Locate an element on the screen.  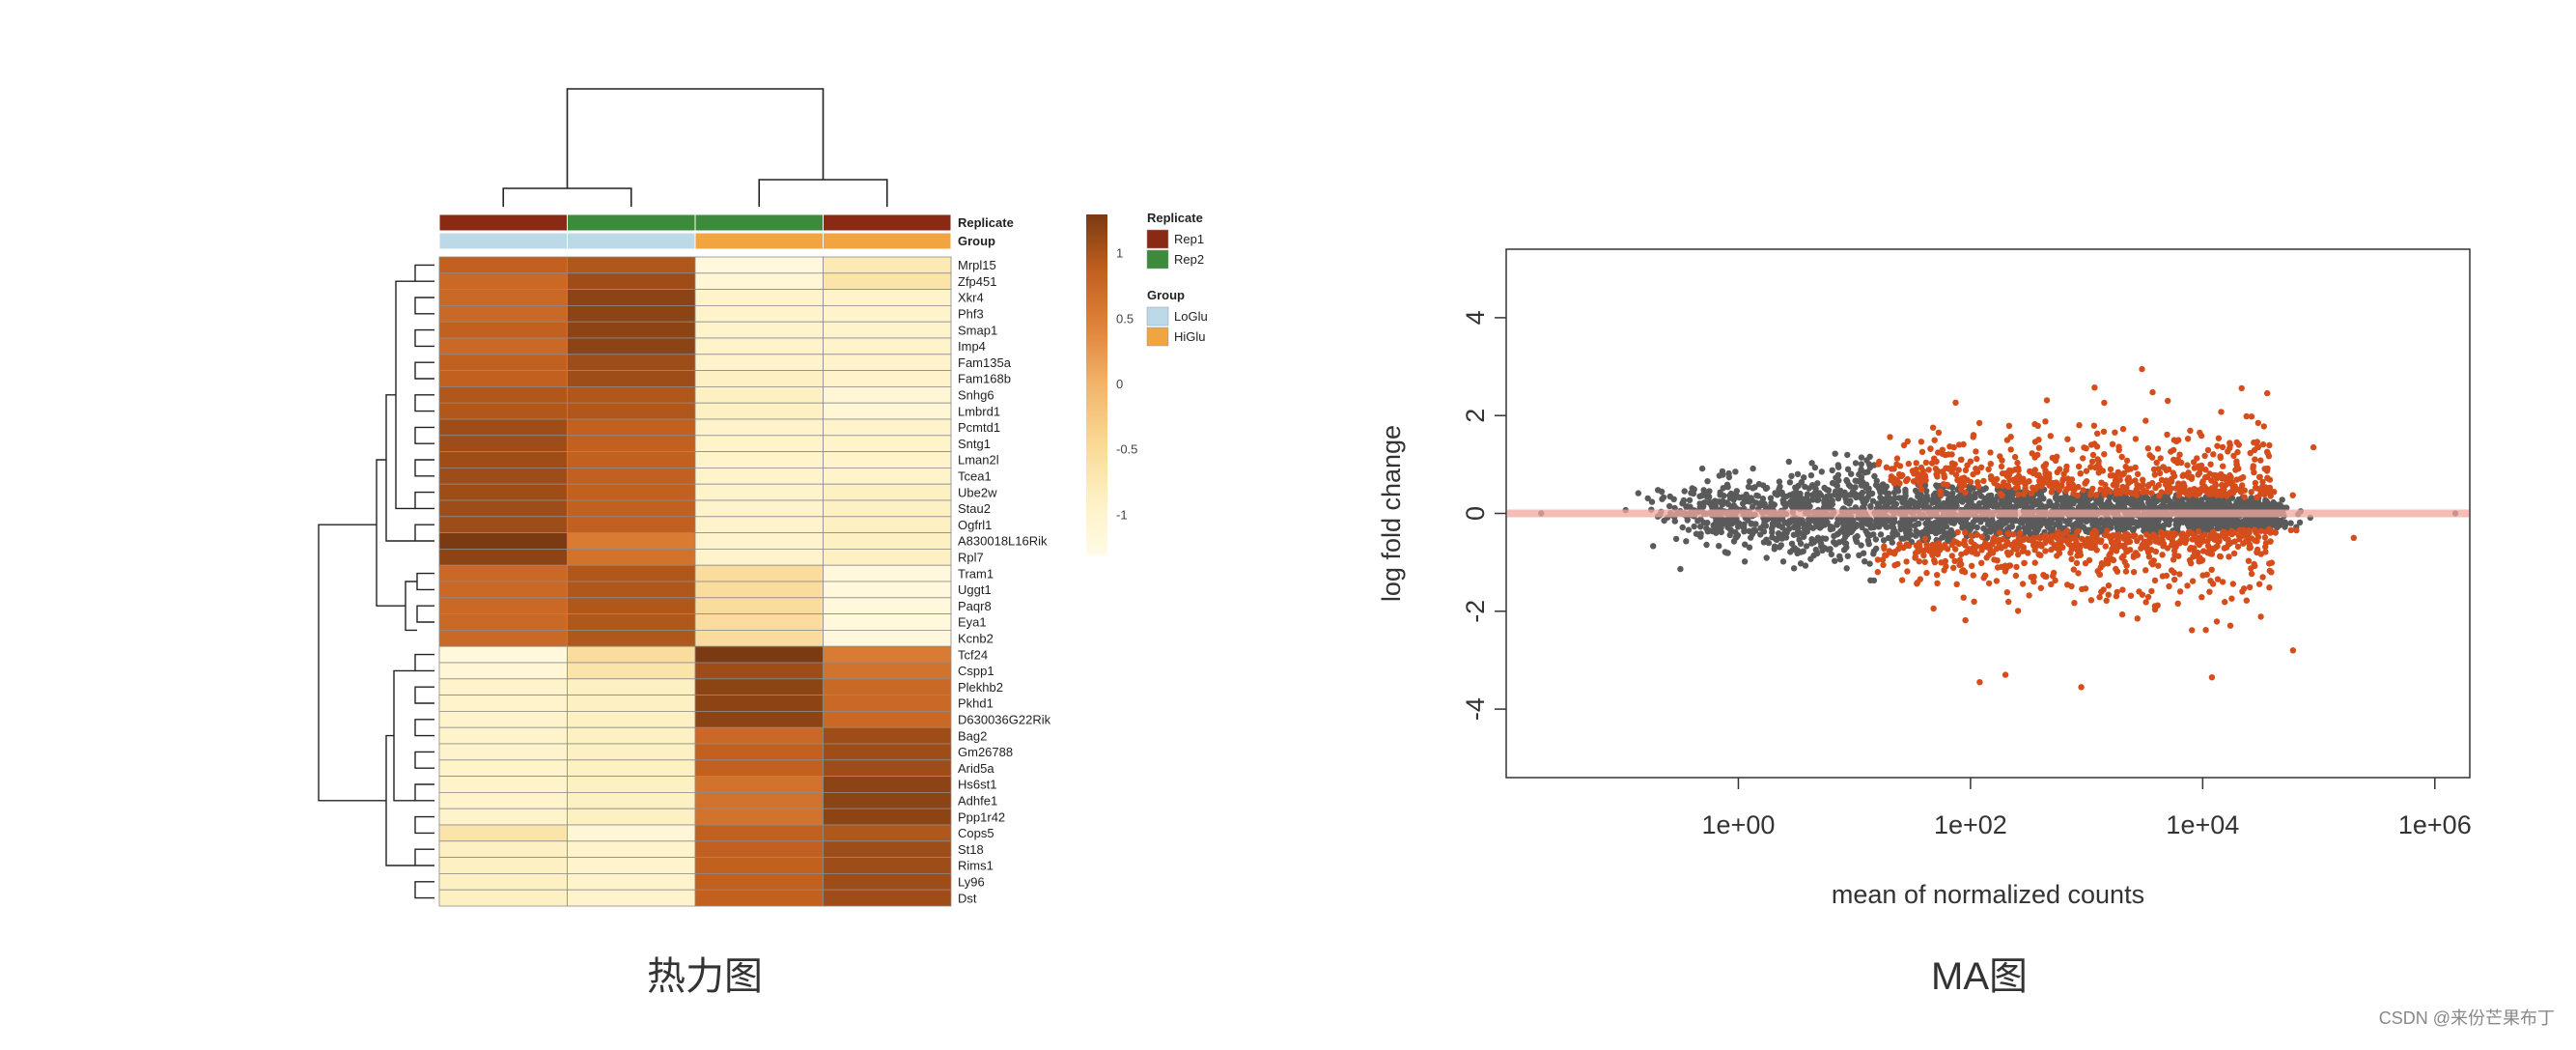
row-label: Cspp1 is located at coordinates (976, 671).